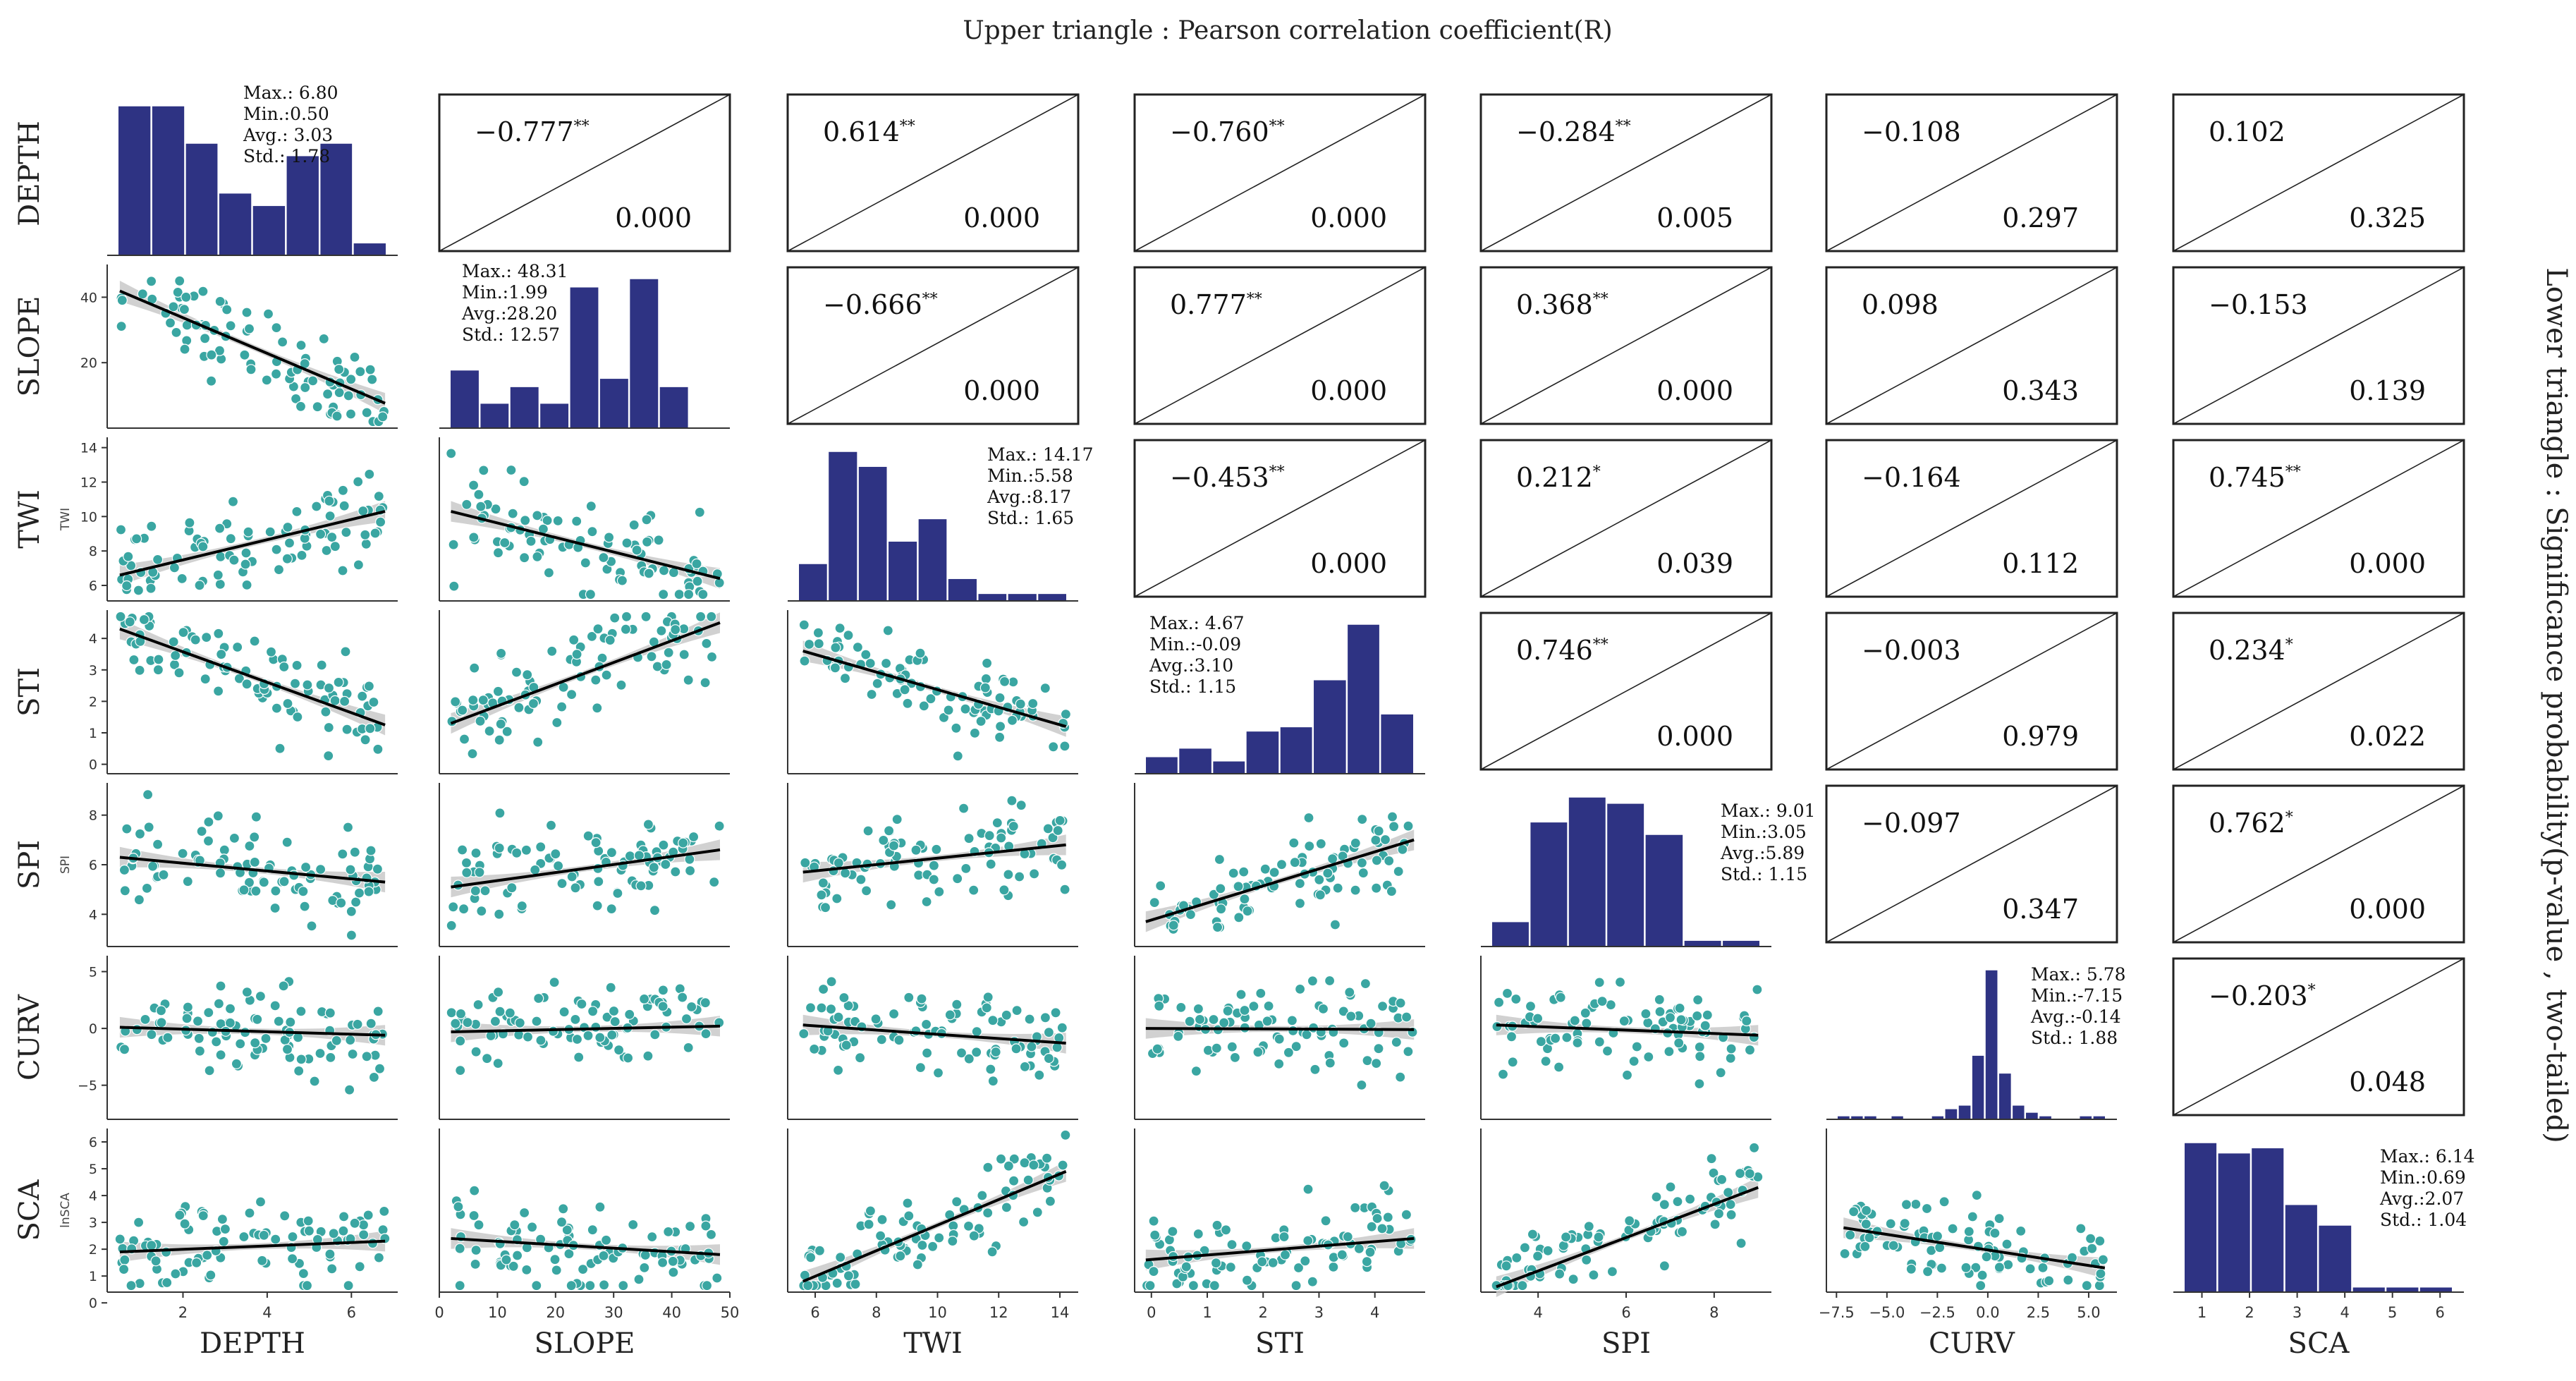 The image size is (2576, 1381). Describe the element at coordinates (1694, 563) in the screenshot. I see `corr-p-value: 0.039` at that location.